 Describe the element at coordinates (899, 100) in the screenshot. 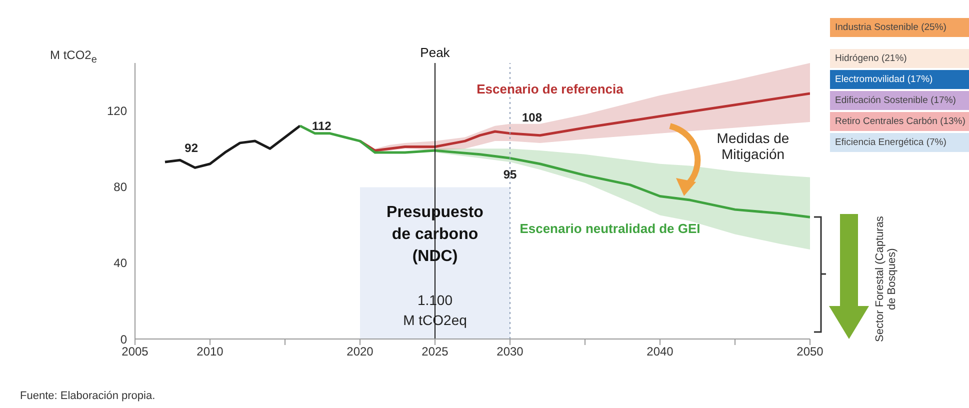

I see `category-label: Edificación Sostenible (17%)` at that location.